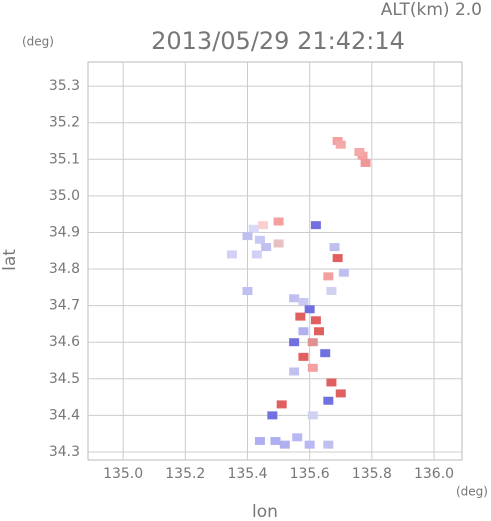  Describe the element at coordinates (310, 474) in the screenshot. I see `x-tick-label: 135.6` at that location.